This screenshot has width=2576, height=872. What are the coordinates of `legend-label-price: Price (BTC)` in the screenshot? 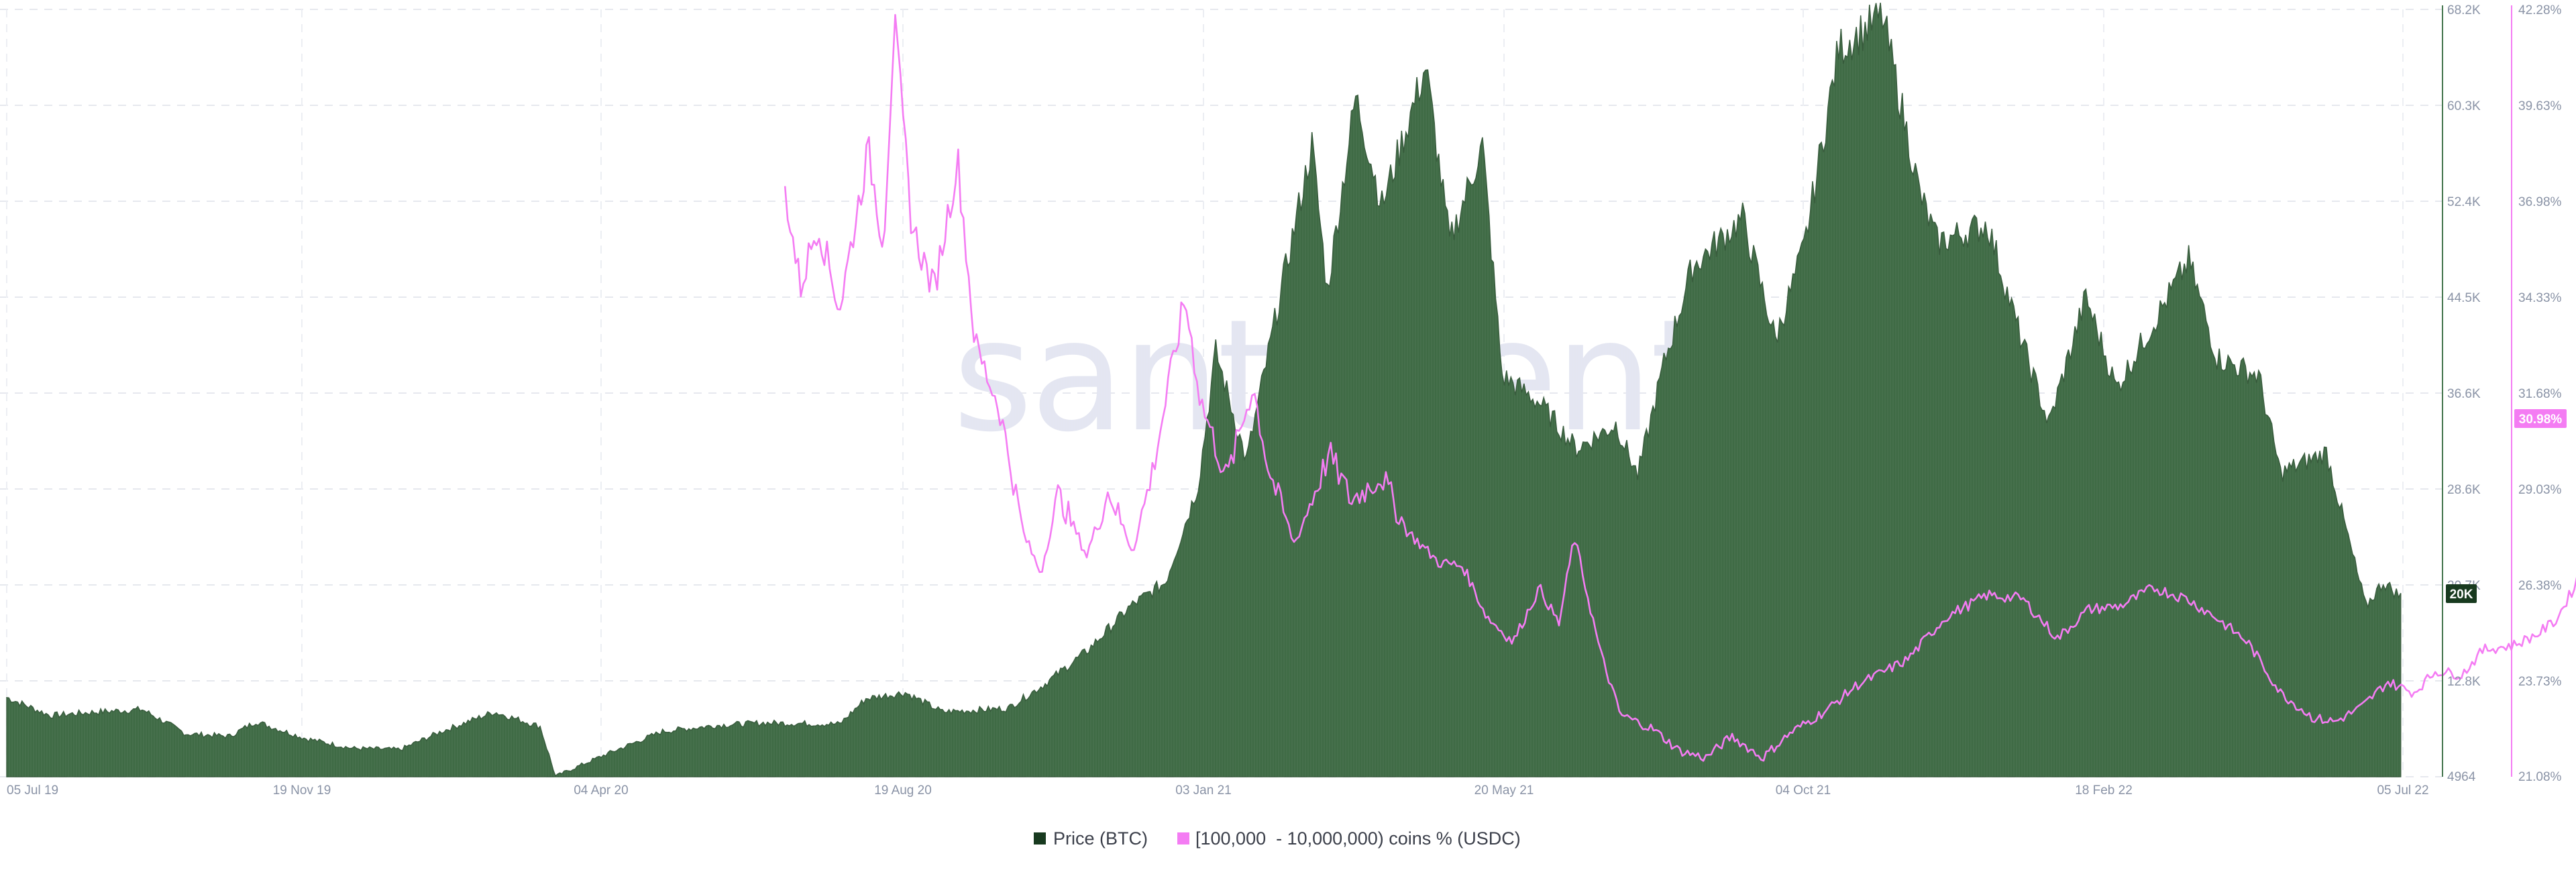 It's located at (1100, 839).